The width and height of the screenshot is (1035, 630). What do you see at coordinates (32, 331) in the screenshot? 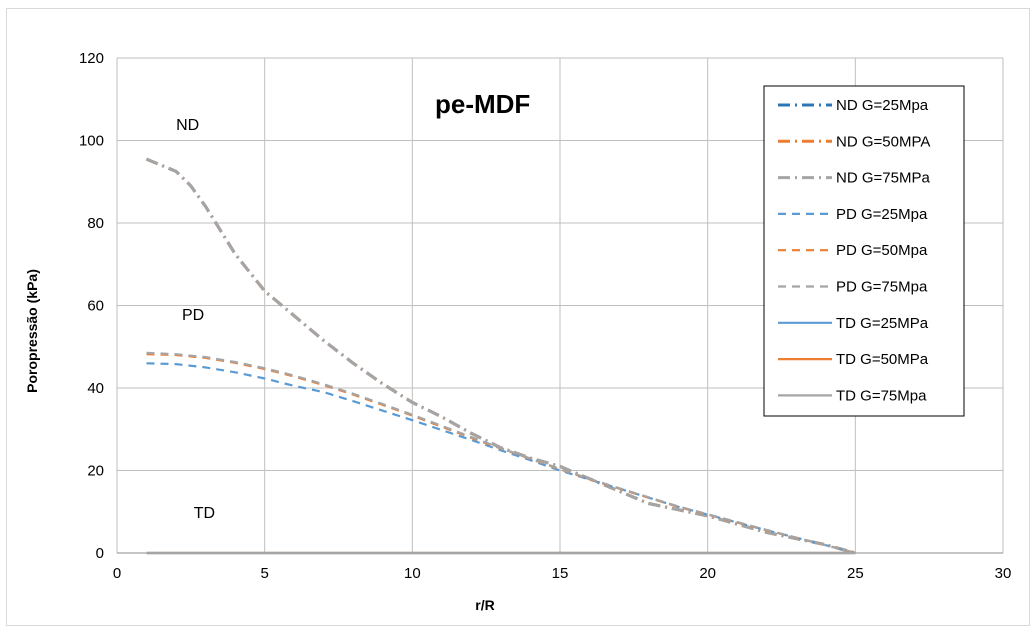
I see `y-axis-title: Poropressão (kPa)` at bounding box center [32, 331].